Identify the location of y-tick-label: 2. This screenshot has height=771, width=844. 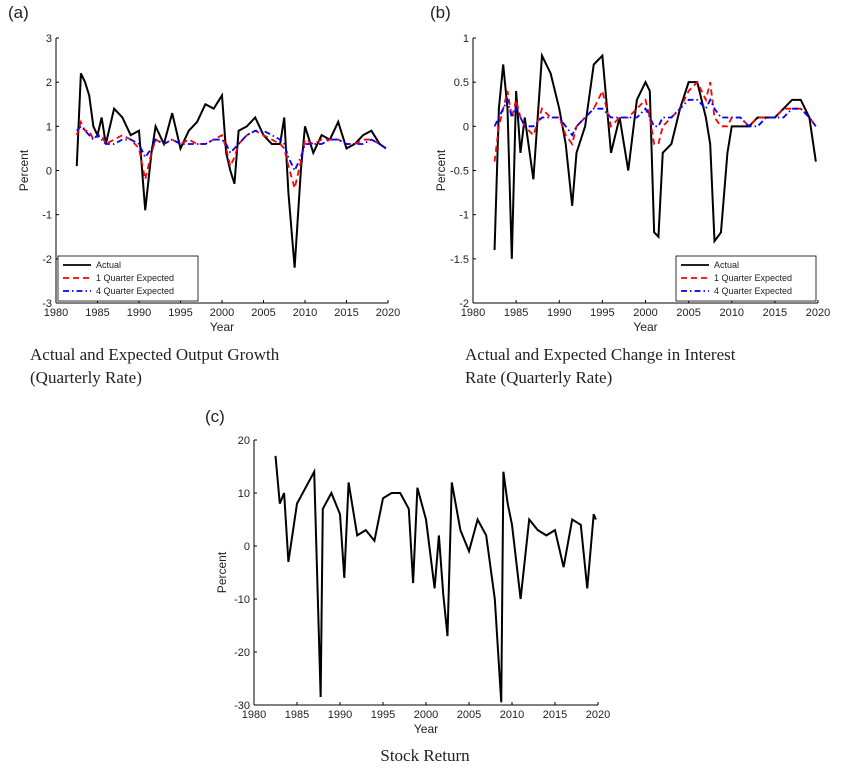
(49, 83).